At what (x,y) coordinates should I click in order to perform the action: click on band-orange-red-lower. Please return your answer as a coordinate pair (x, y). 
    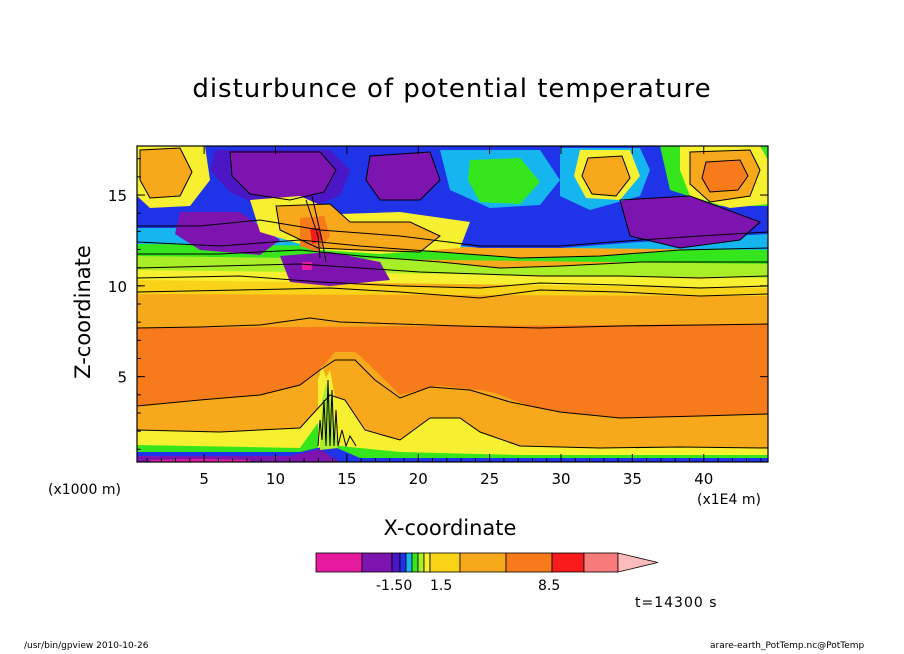
    Looking at the image, I should click on (452, 364).